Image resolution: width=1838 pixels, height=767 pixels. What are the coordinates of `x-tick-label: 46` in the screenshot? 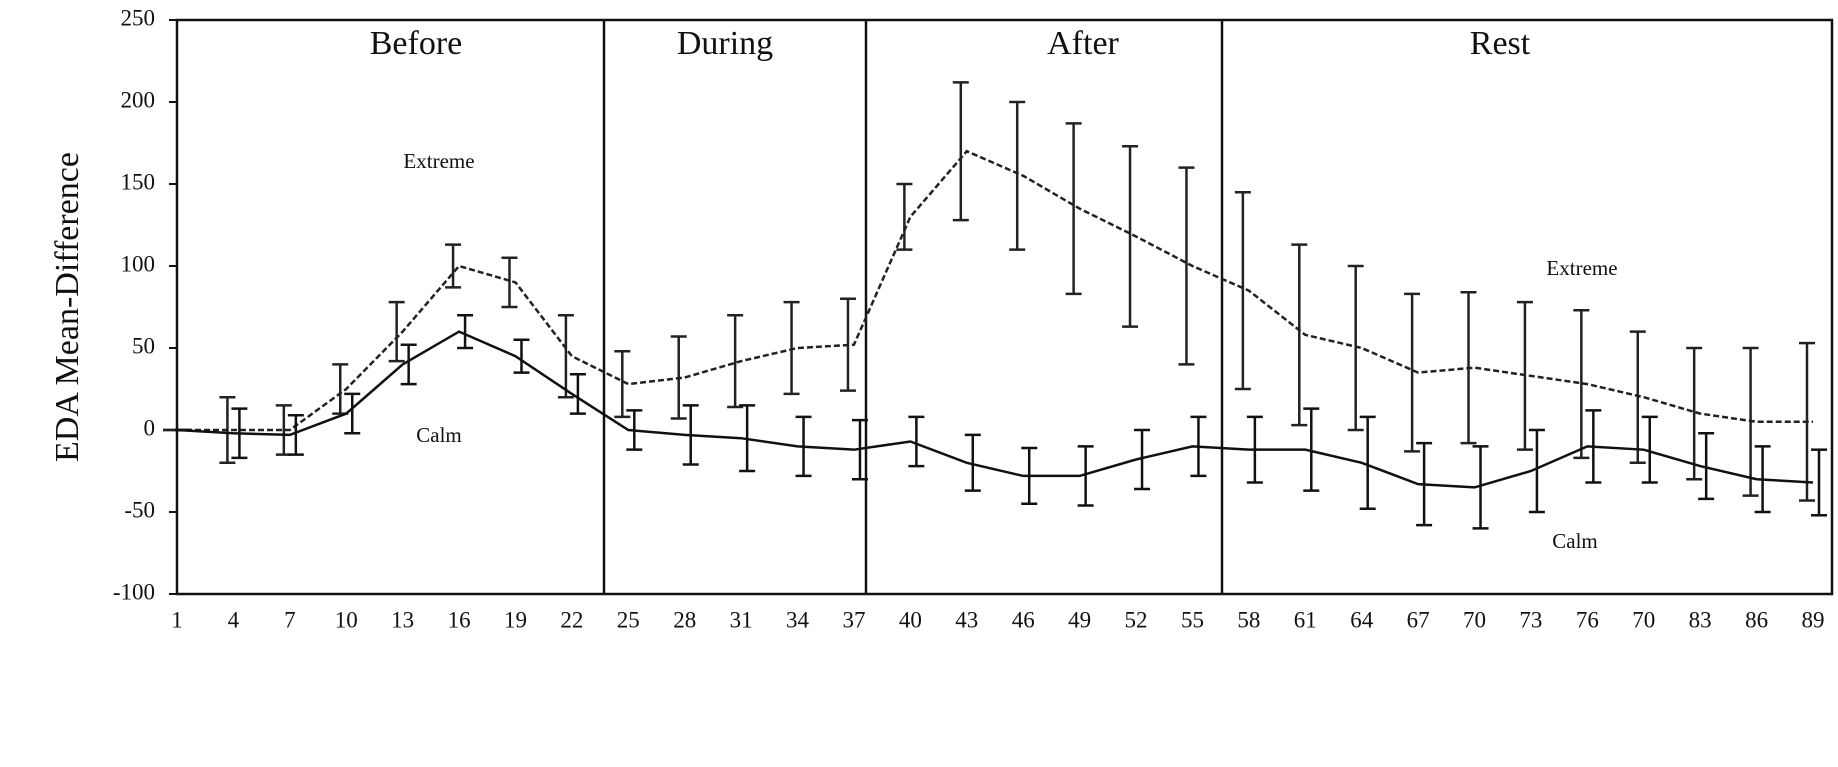 It's located at (1023, 619).